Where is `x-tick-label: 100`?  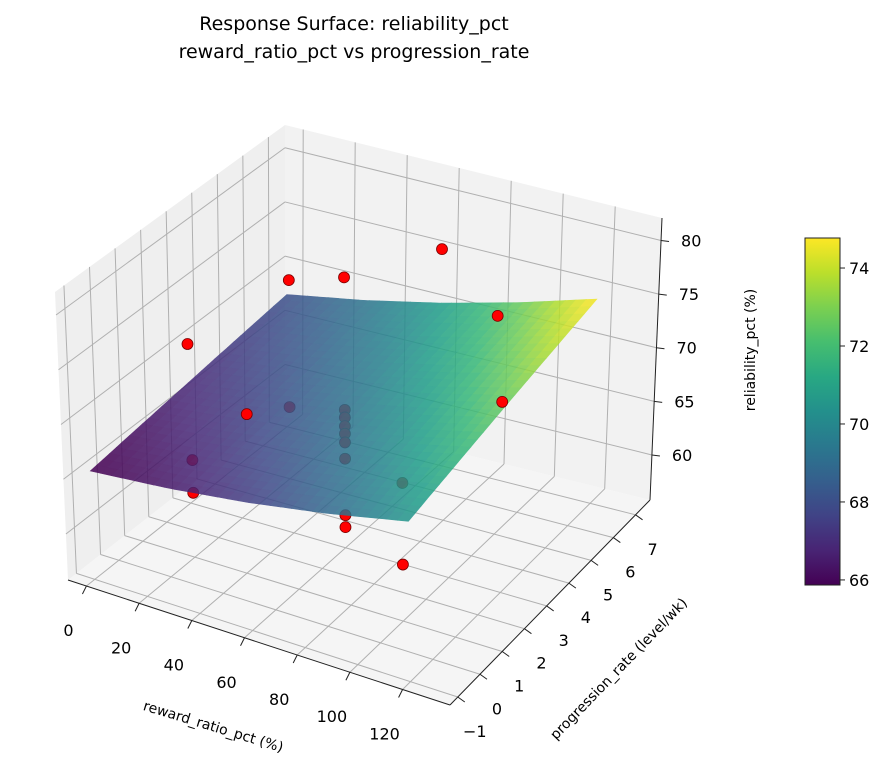 x-tick-label: 100 is located at coordinates (332, 716).